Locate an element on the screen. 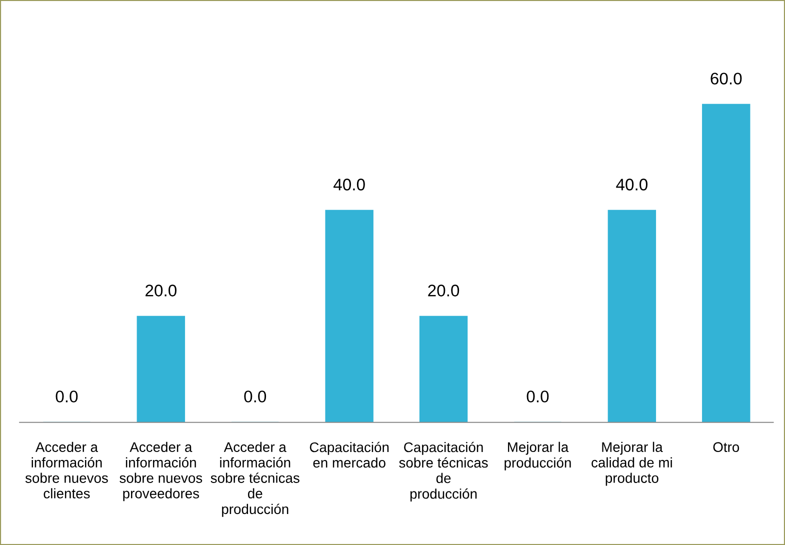  x-tick-label: Acceder a información sobre nuevos proveedores is located at coordinates (161, 472).